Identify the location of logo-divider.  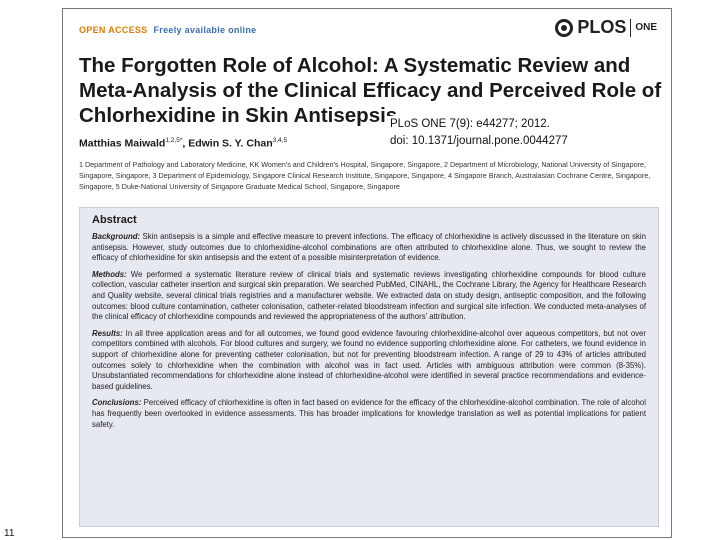
(631, 27).